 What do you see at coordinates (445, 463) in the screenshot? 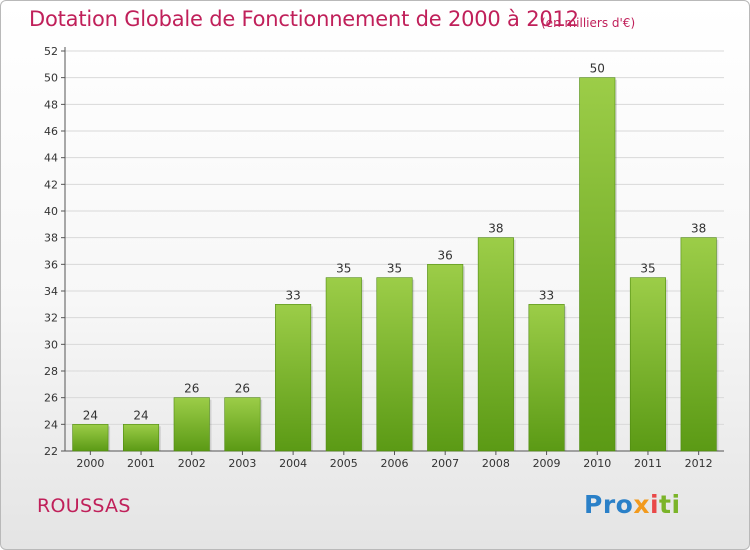
I see `x-tick-label: 2007` at bounding box center [445, 463].